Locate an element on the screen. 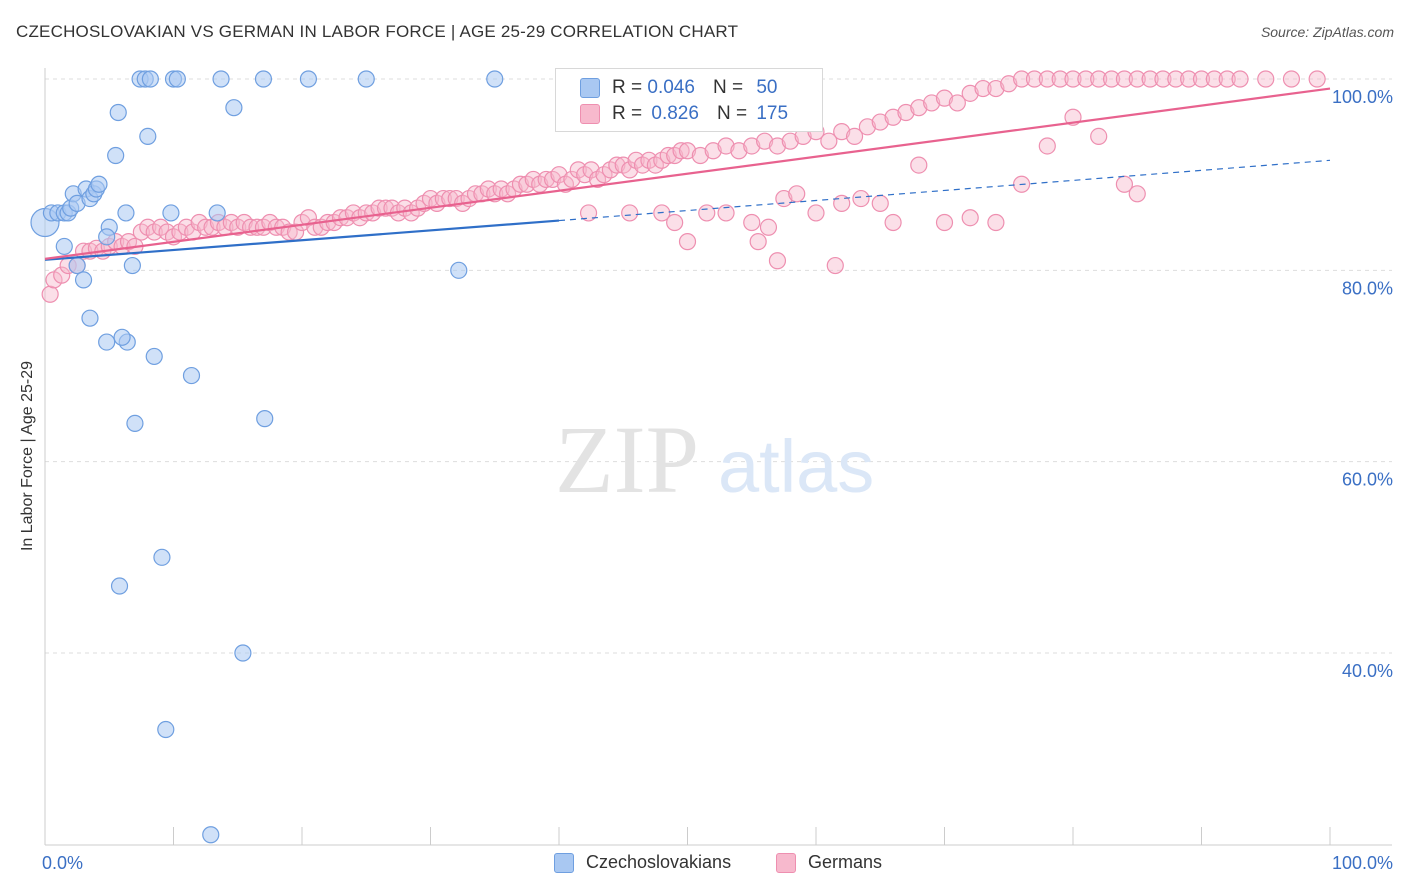 The height and width of the screenshot is (892, 1406). watermark-atlas: atlas is located at coordinates (796, 466).